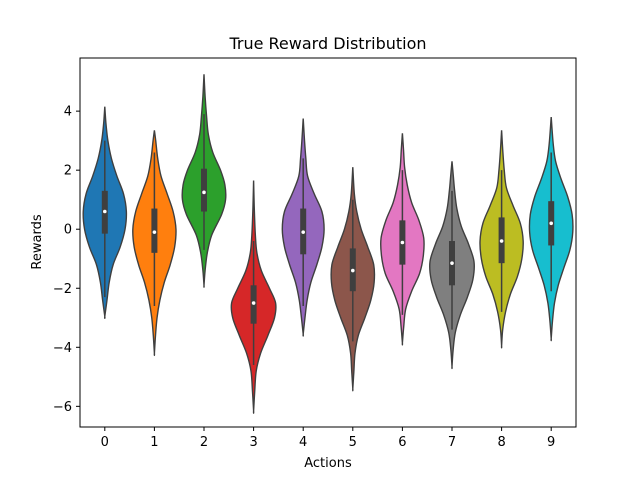 The image size is (640, 480). What do you see at coordinates (253, 442) in the screenshot?
I see `x-tick-label: 3` at bounding box center [253, 442].